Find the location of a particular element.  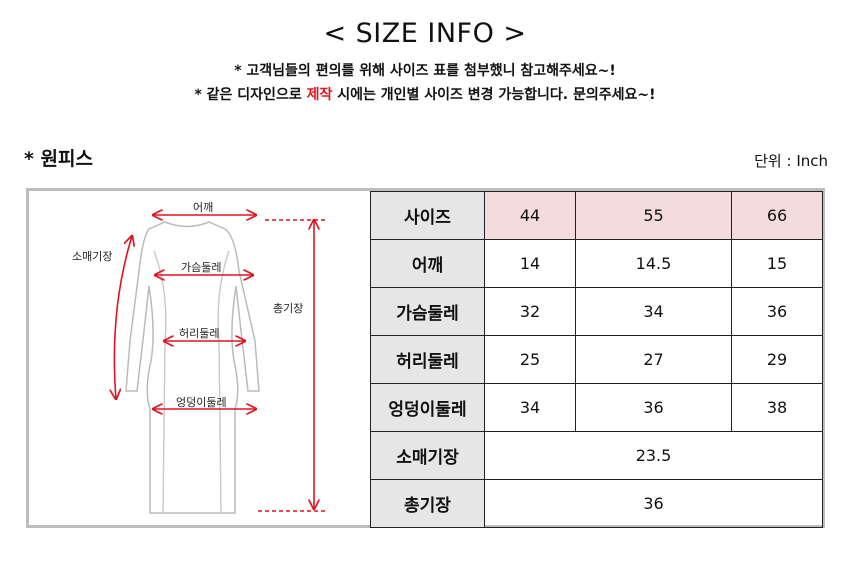

cell: 38 is located at coordinates (777, 407).